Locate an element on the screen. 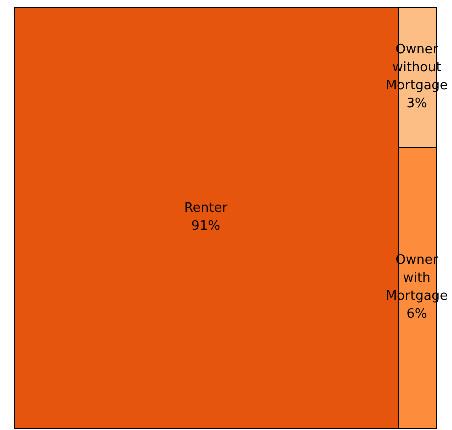 The height and width of the screenshot is (430, 452). data-label: 3% is located at coordinates (417, 104).